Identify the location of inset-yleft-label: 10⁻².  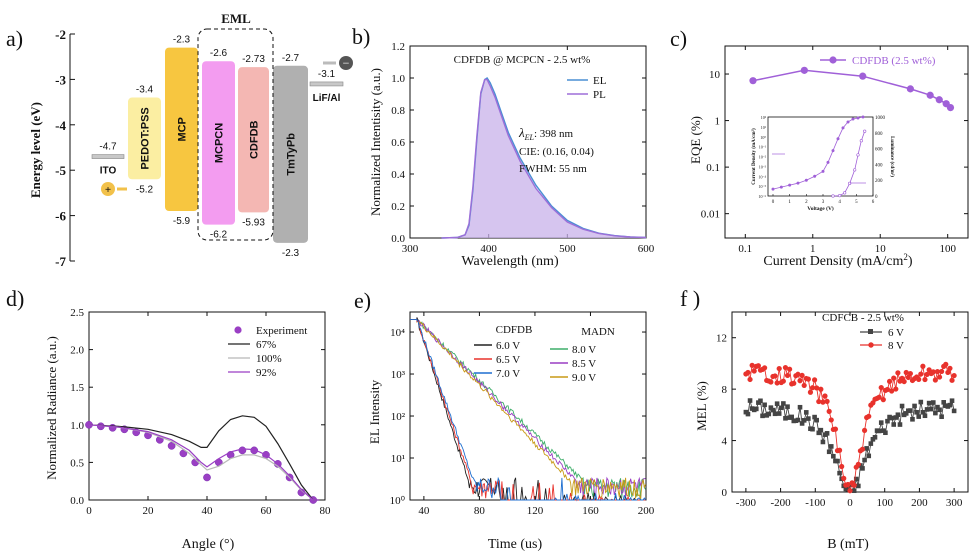
(763, 157).